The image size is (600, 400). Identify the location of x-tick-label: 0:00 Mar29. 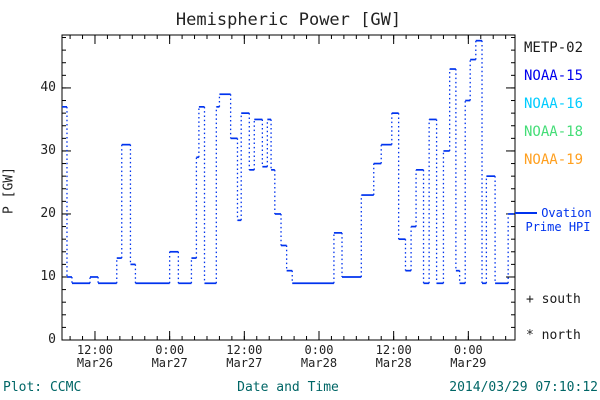
(468, 356).